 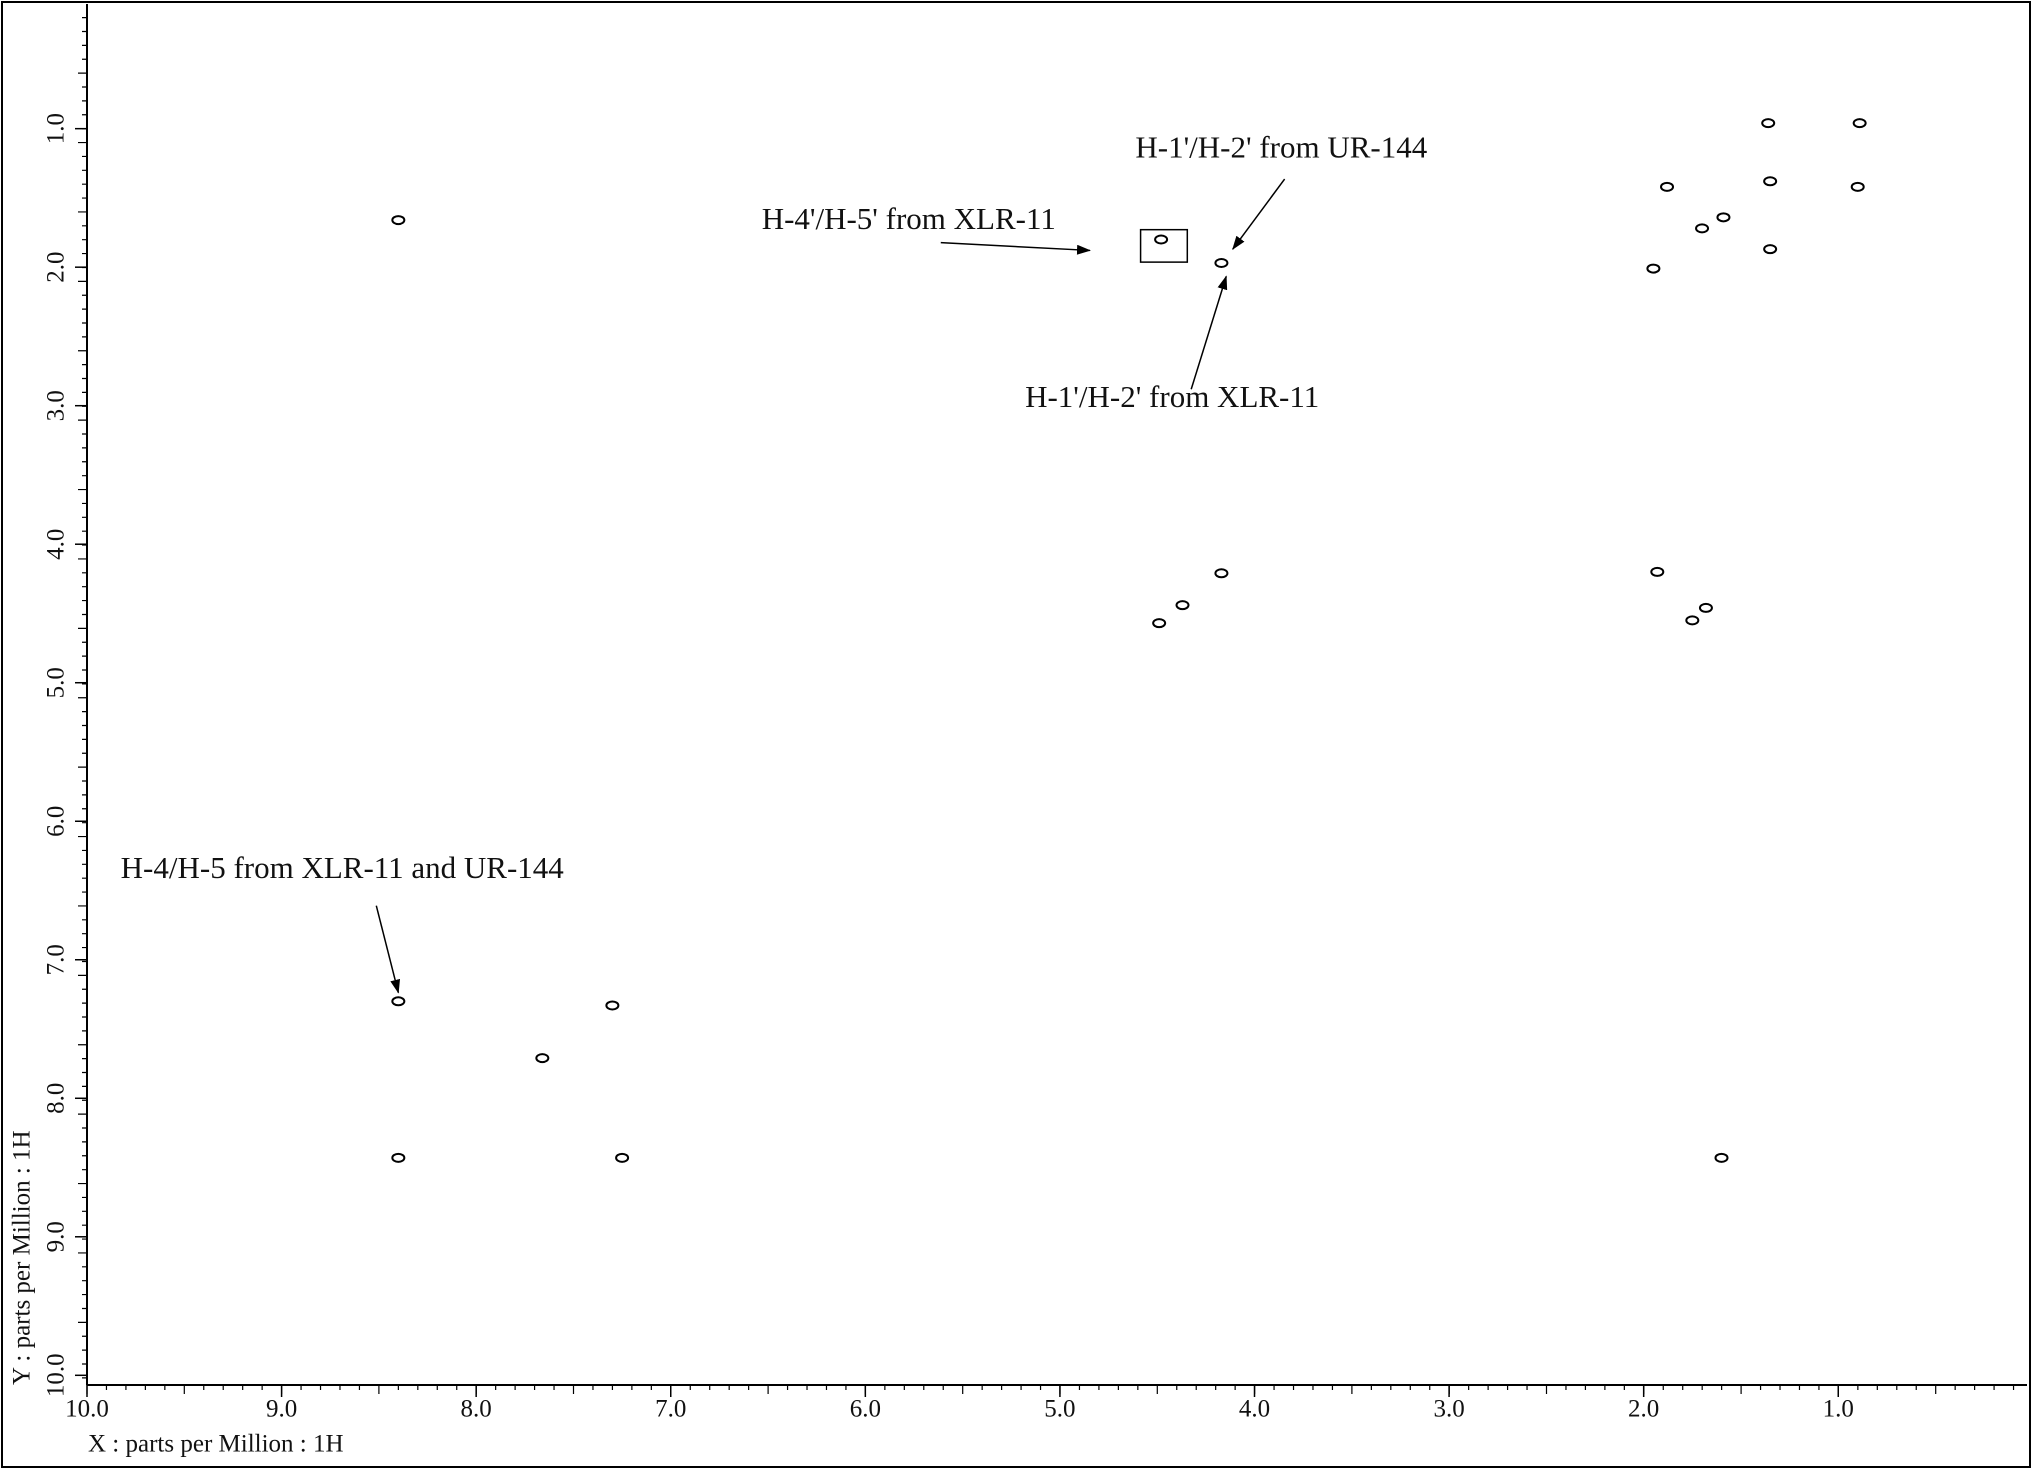 I want to click on annotation: H-4'/H-5' from XLR-11, so click(x=909, y=218).